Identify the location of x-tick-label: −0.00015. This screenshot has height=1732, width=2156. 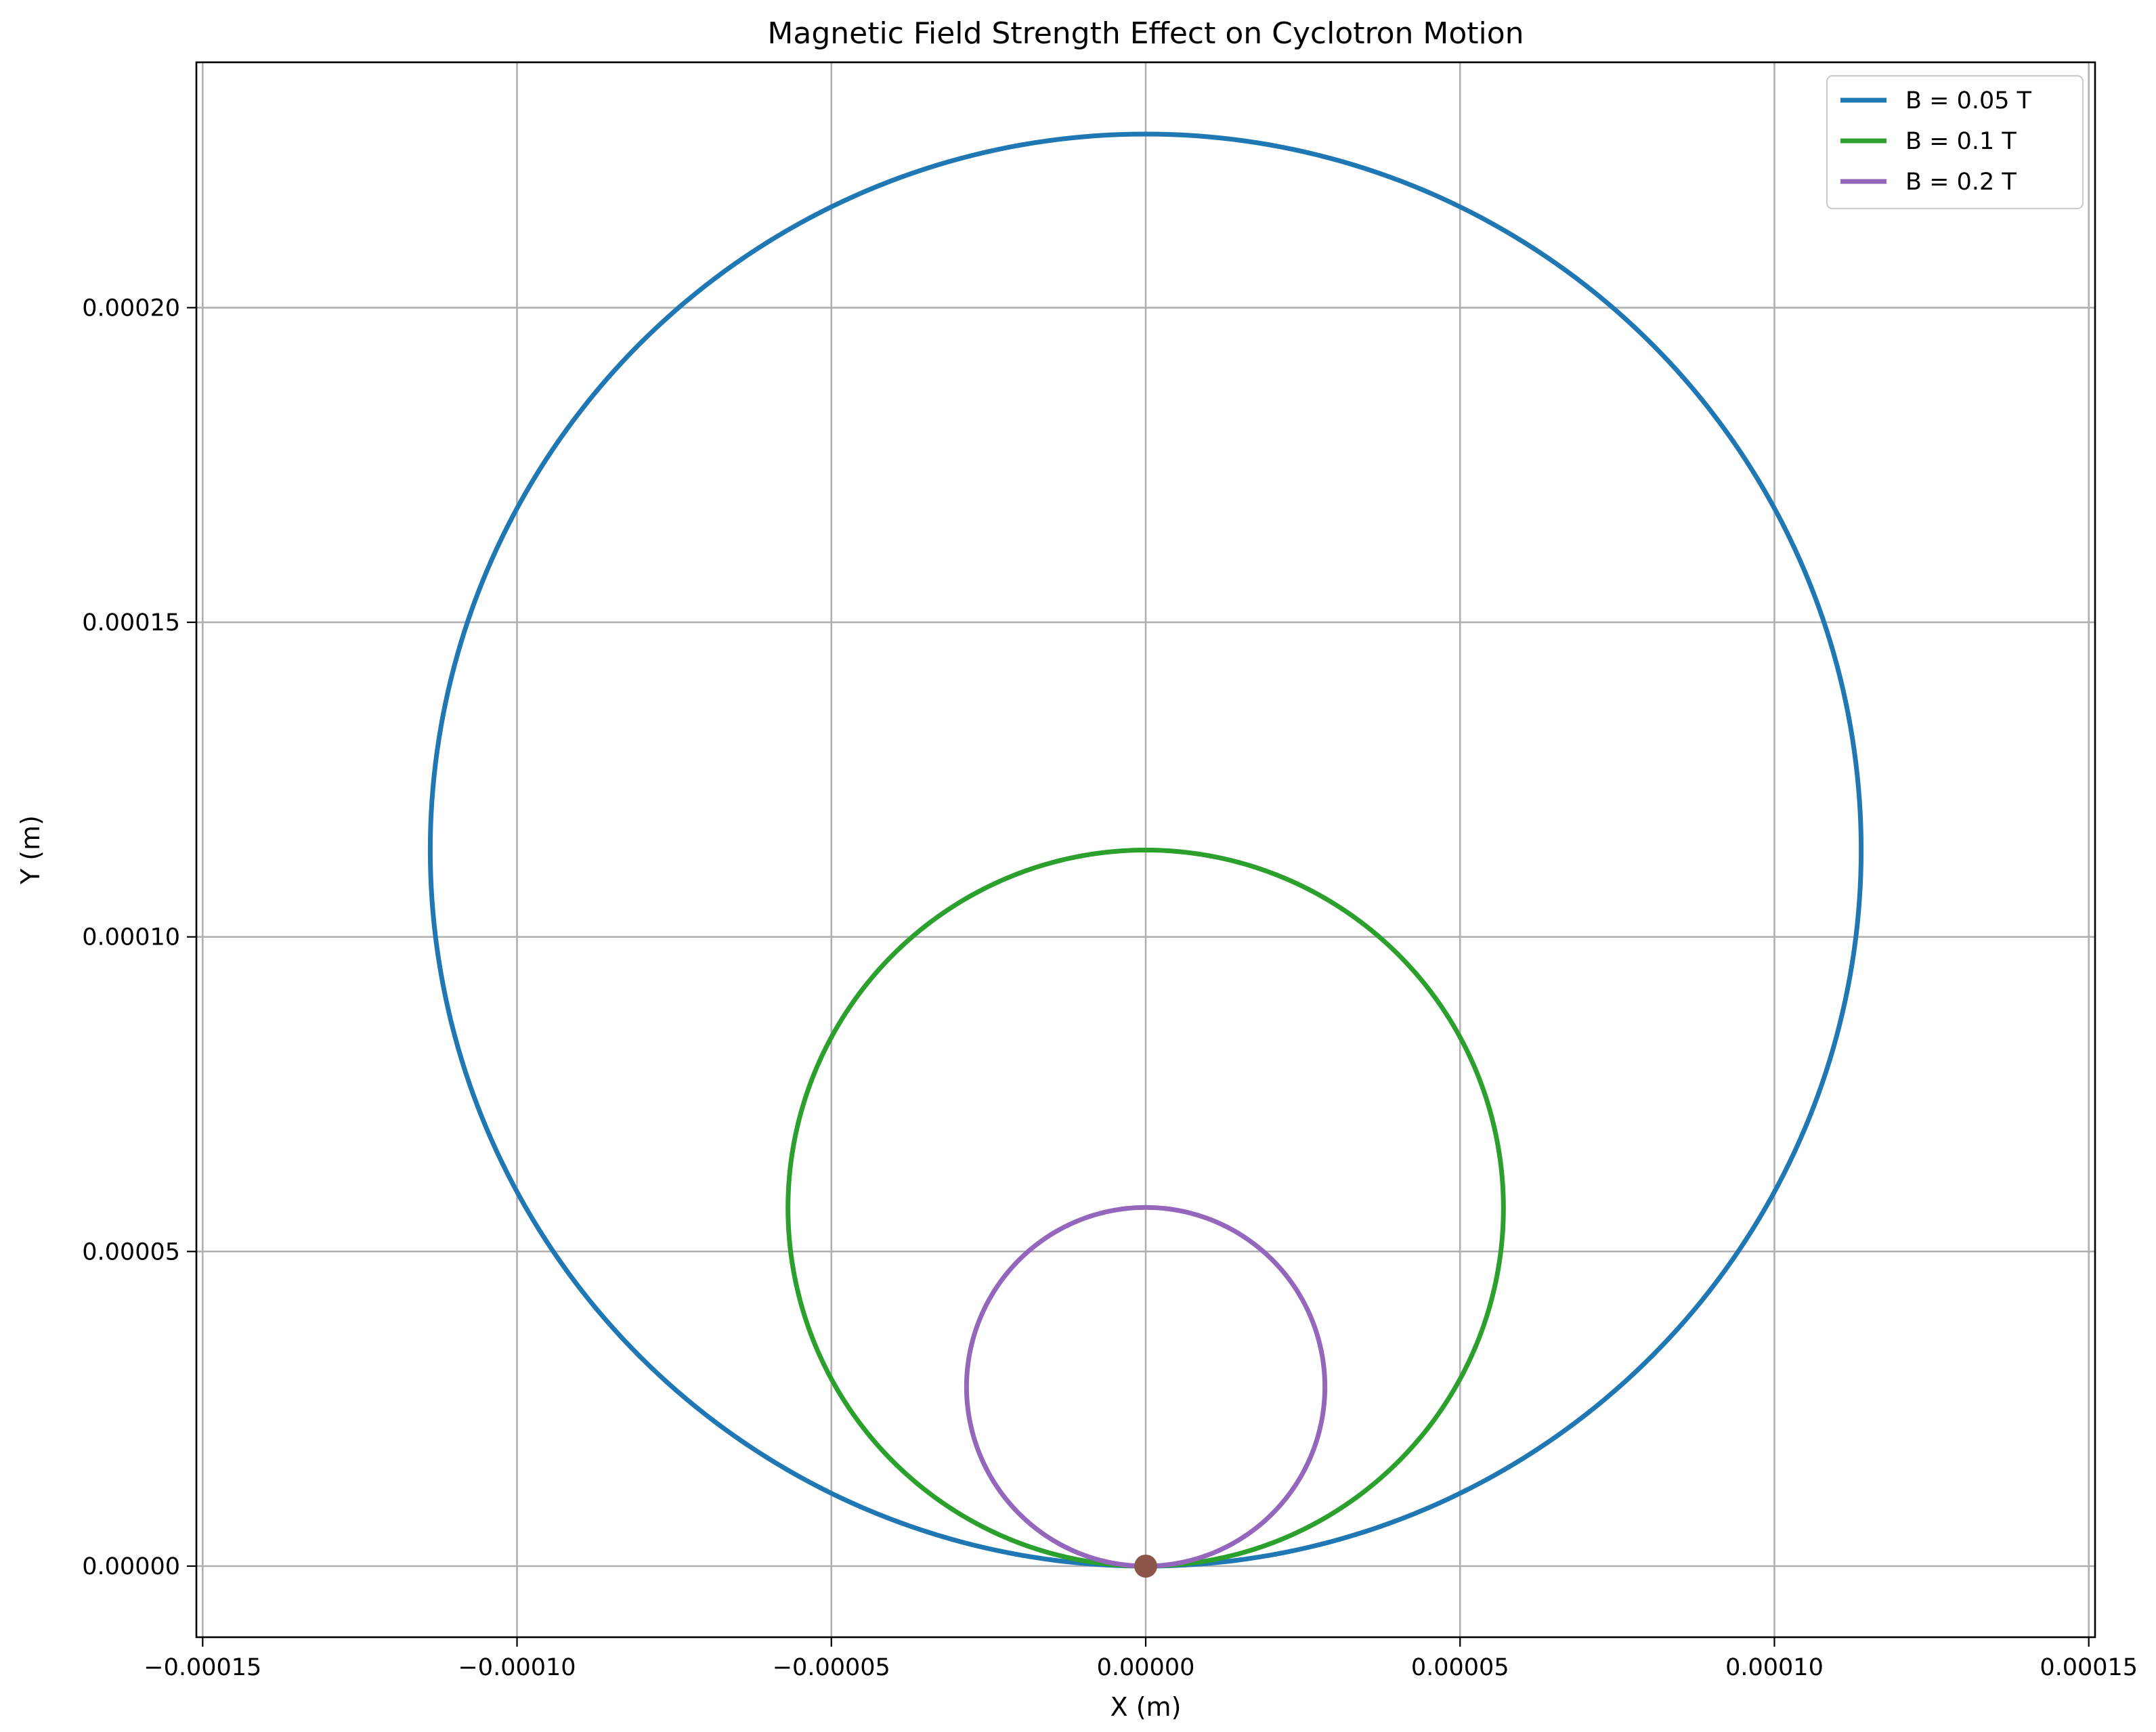
(202, 1668).